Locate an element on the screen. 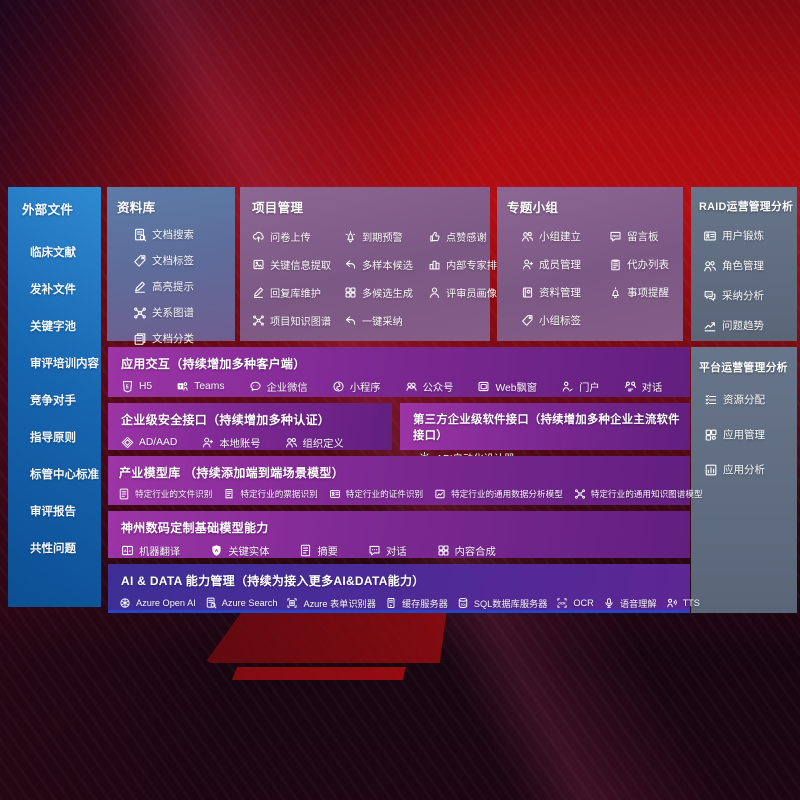 The image size is (800, 800). feature-item: 特定行业的通用知识图谱模型 is located at coordinates (638, 494).